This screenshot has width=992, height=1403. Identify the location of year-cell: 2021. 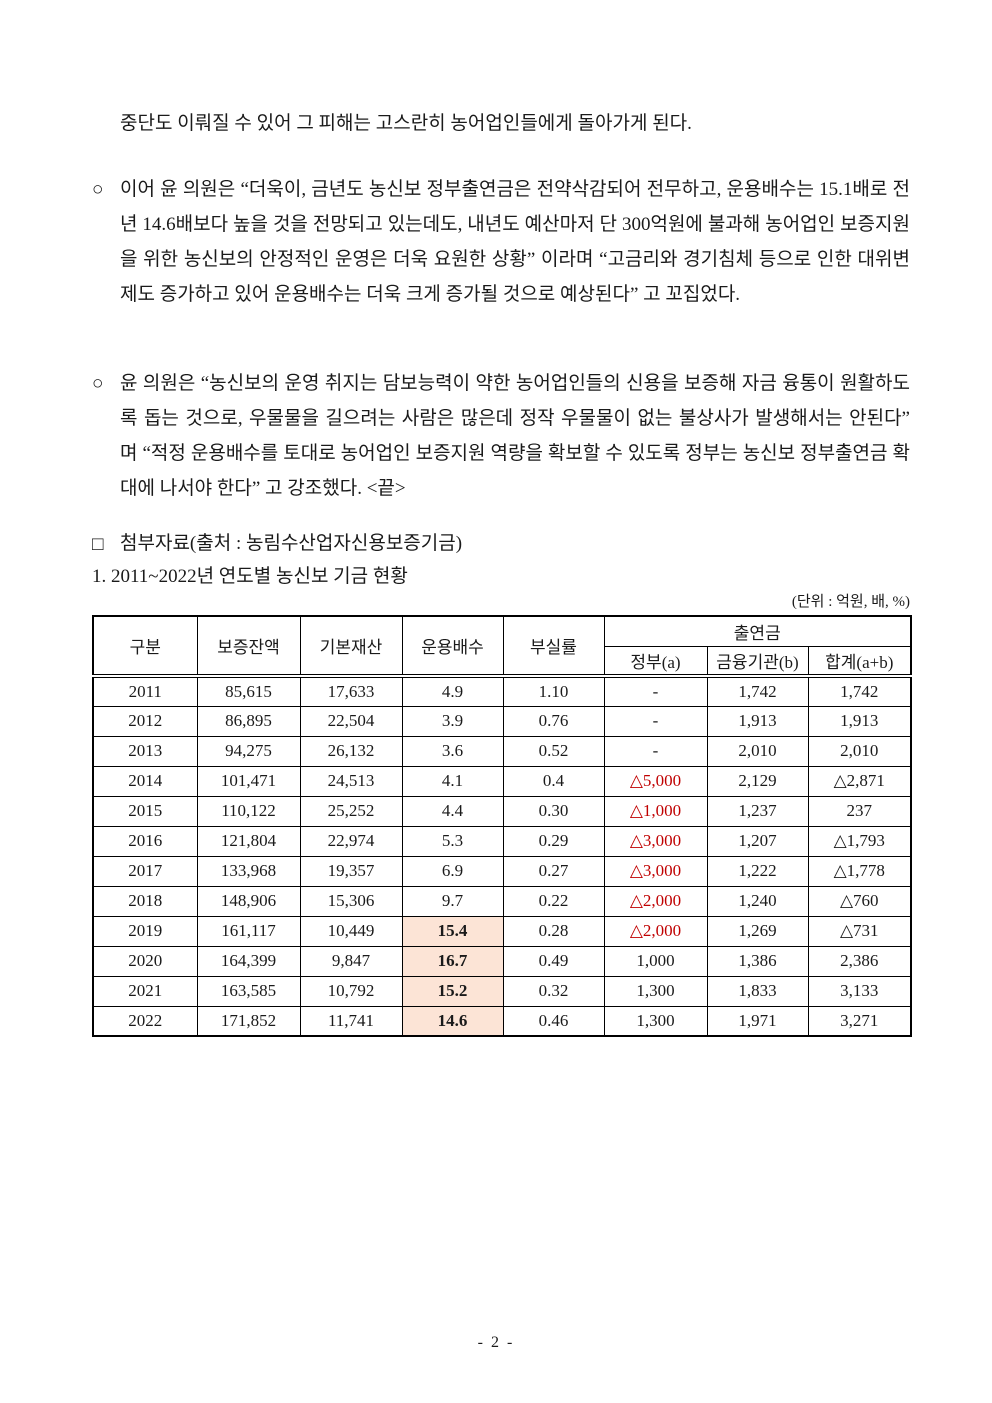
(145, 991).